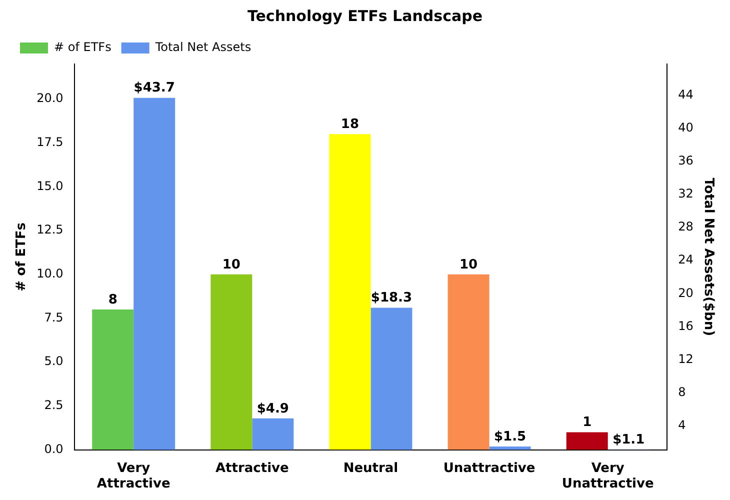  I want to click on data-label: 18, so click(350, 124).